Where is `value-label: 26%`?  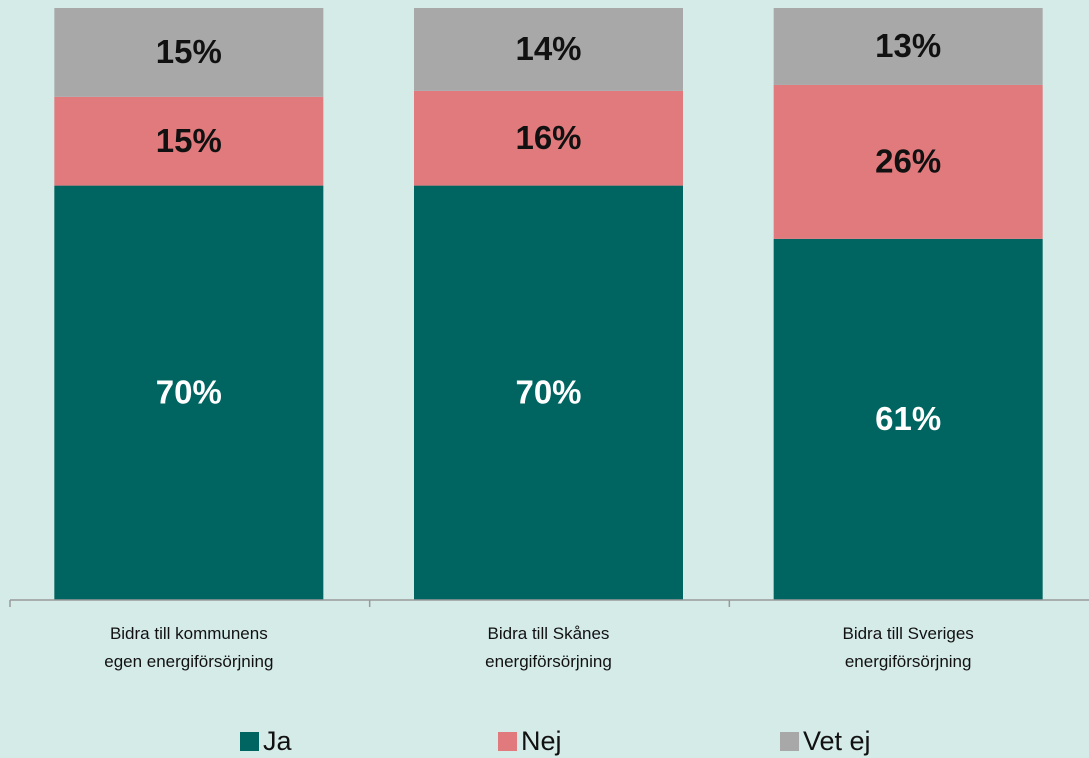
value-label: 26% is located at coordinates (908, 161).